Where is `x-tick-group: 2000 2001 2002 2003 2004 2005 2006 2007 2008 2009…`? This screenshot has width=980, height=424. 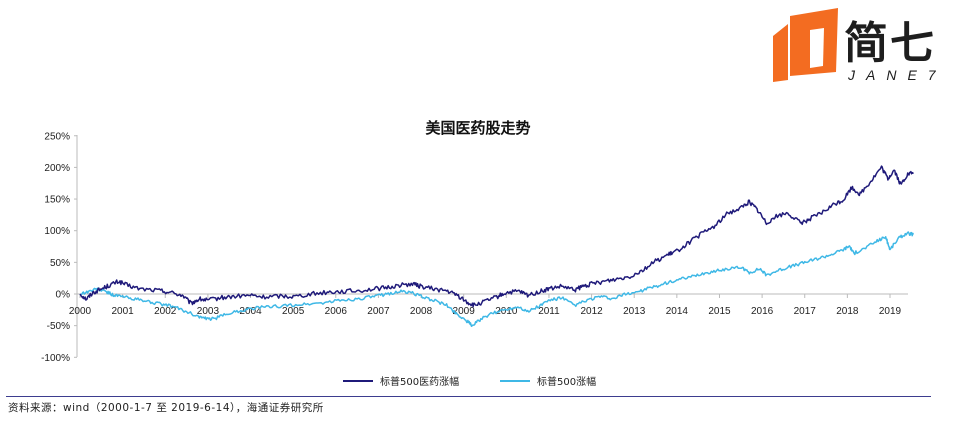 x-tick-group: 2000 2001 2002 2003 2004 2005 2006 2007 2008 2009… is located at coordinates (485, 305).